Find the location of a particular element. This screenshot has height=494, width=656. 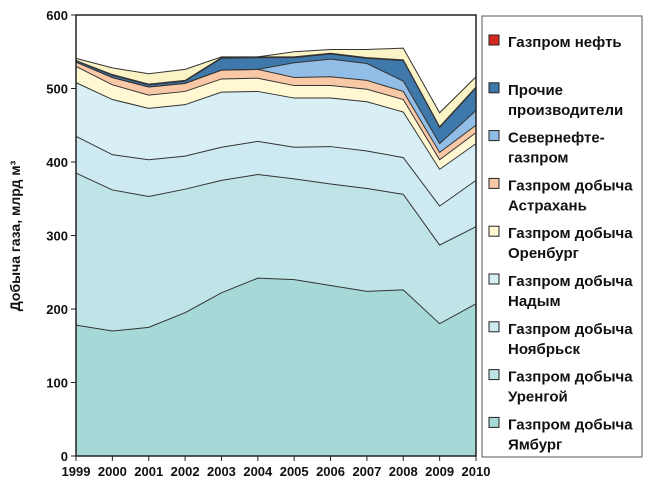

y-tick-label: 400 is located at coordinates (57, 162).